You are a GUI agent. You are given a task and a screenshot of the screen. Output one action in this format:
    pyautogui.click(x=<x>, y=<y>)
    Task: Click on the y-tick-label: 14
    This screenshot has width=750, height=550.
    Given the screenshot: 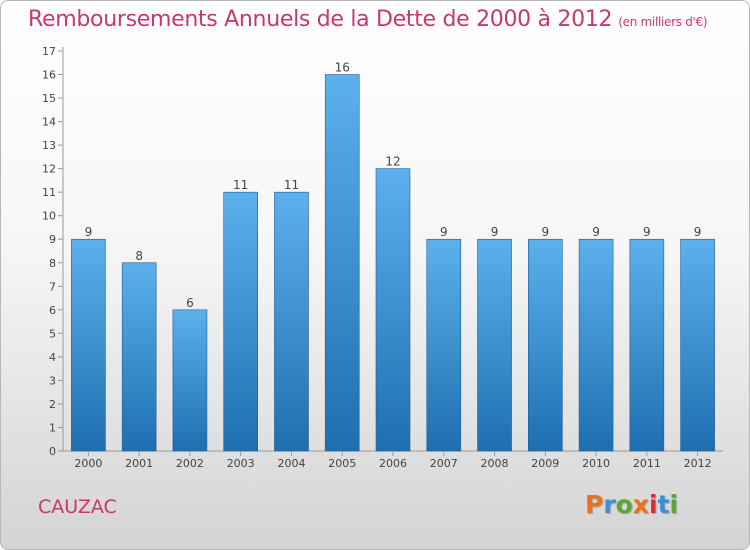 What is the action you would take?
    pyautogui.click(x=49, y=122)
    